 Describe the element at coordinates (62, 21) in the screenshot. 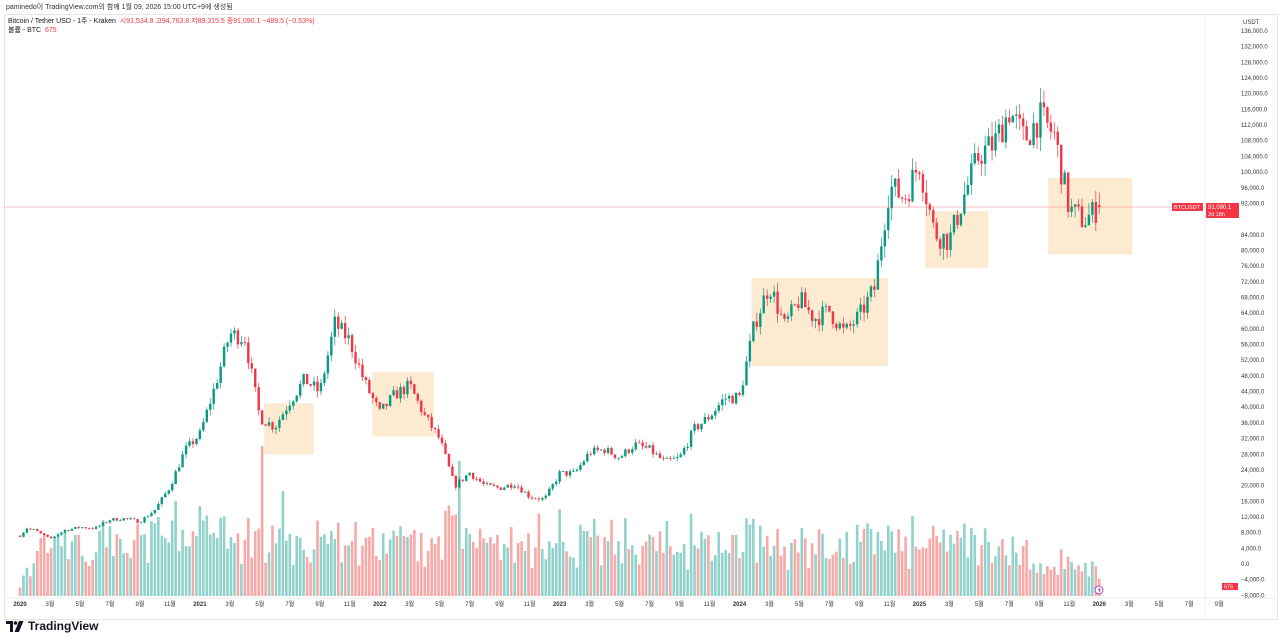

I see `symbol-title: Bitcoin / Tether USD - 1주 - Kraken` at that location.